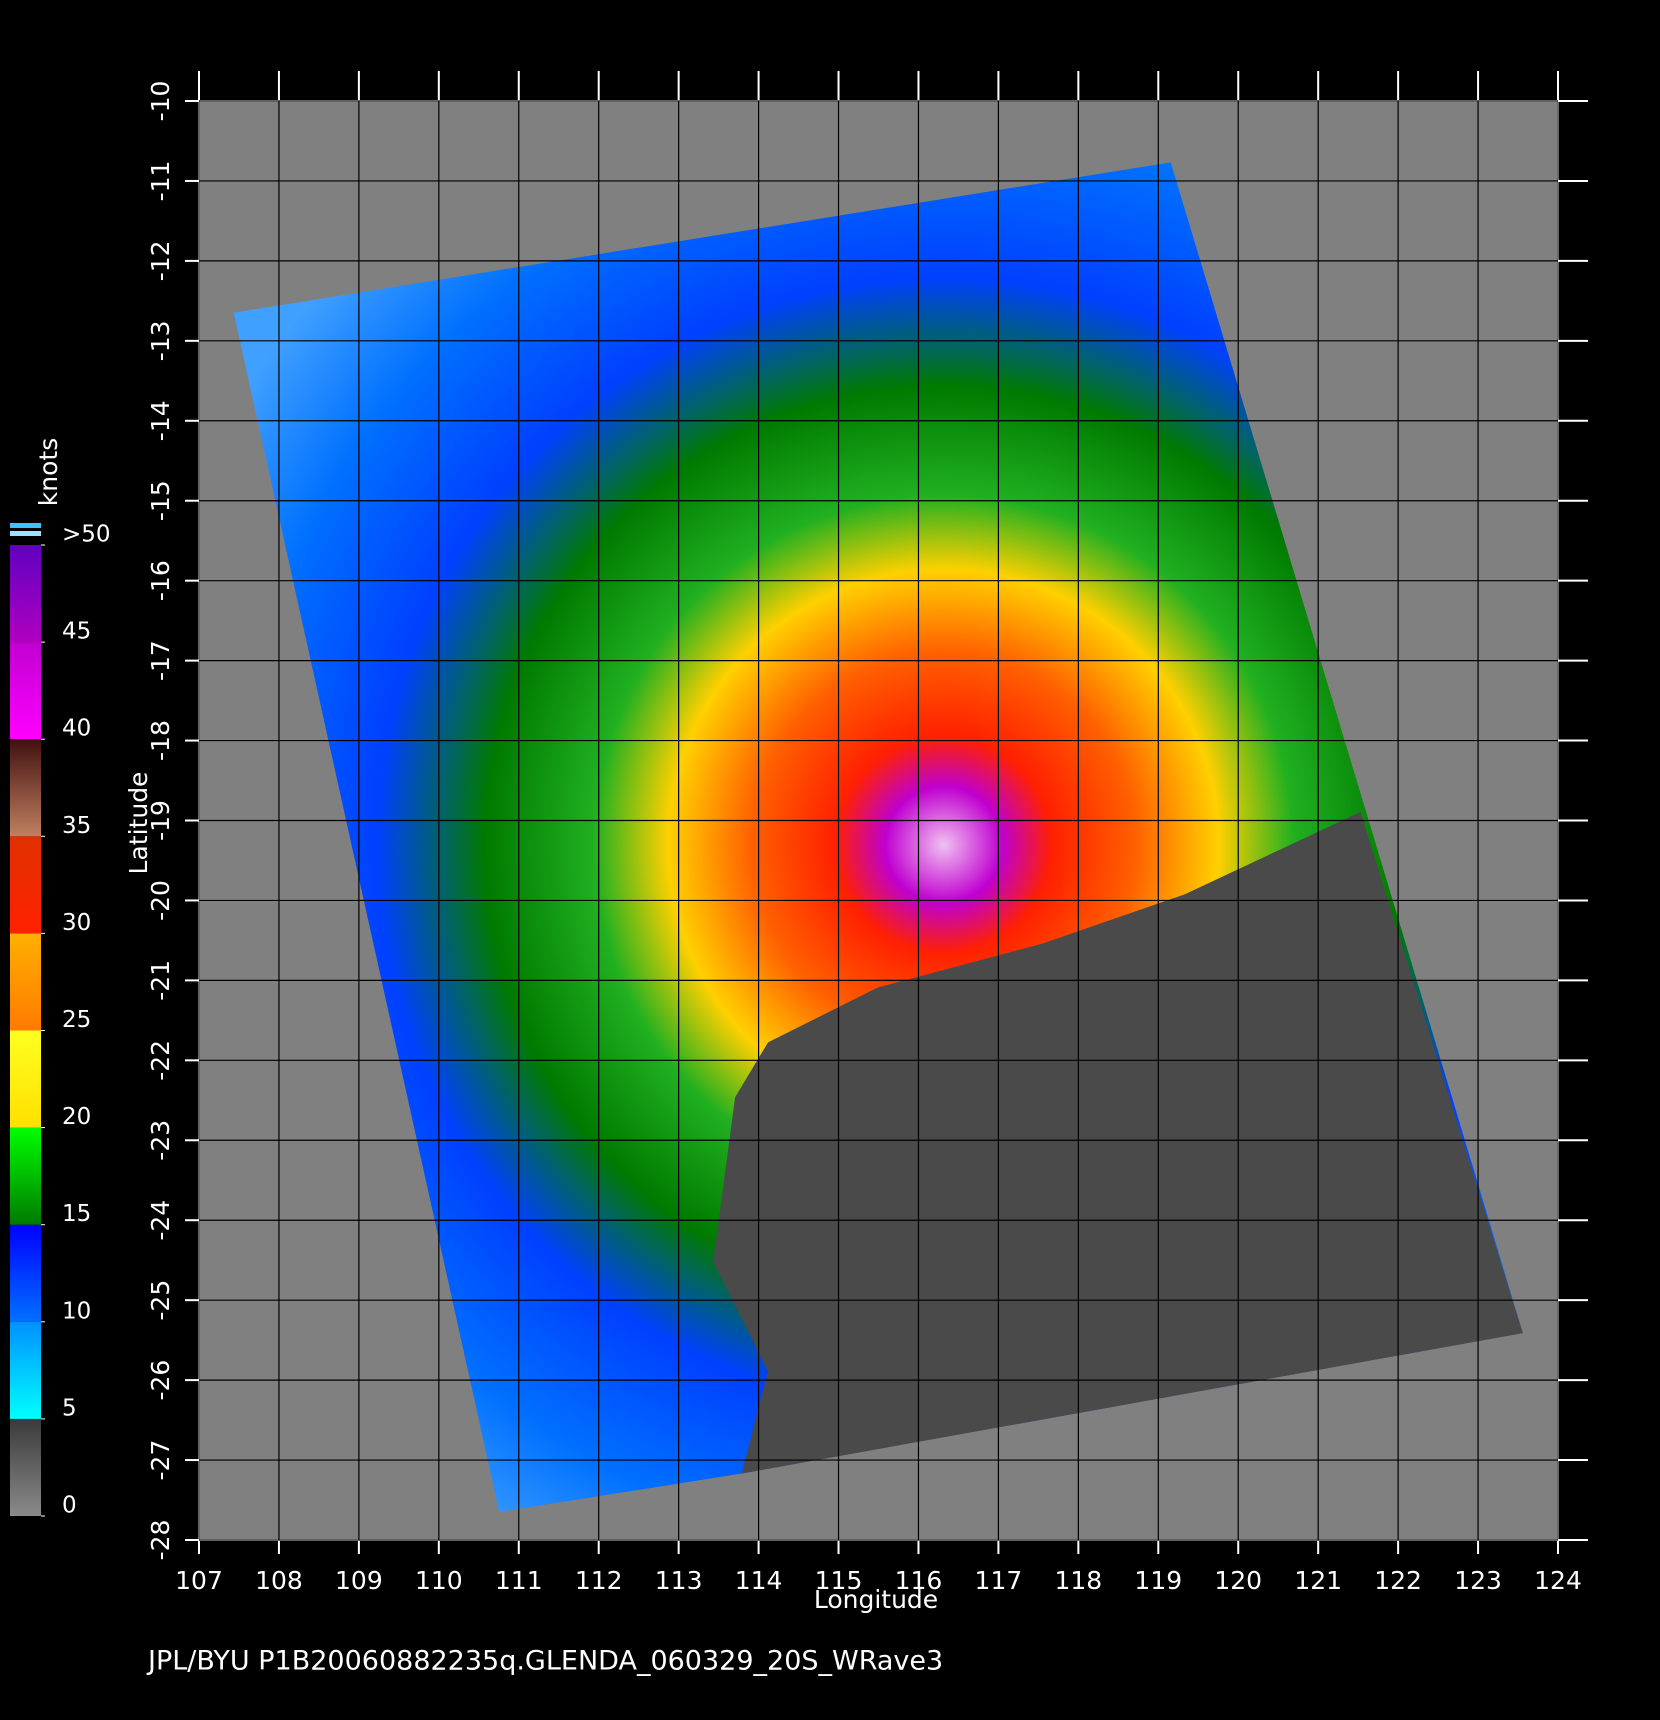 This screenshot has width=1660, height=1720. Describe the element at coordinates (69, 1408) in the screenshot. I see `colorbar-tick-label: 5` at that location.